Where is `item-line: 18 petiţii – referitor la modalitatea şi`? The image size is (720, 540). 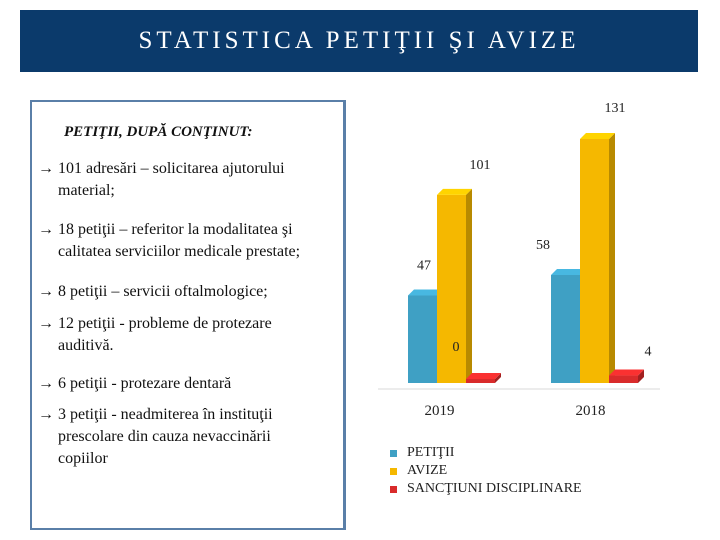 item-line: 18 petiţii – referitor la modalitatea şi is located at coordinates (175, 229).